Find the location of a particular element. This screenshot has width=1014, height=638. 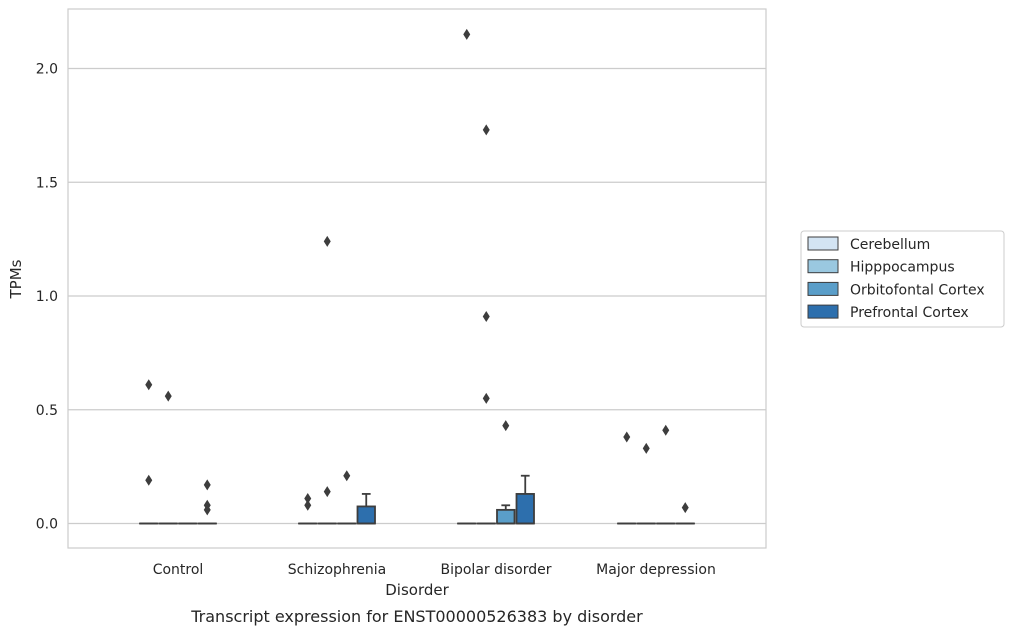

y-tick-label: 1.0 is located at coordinates (47, 297).